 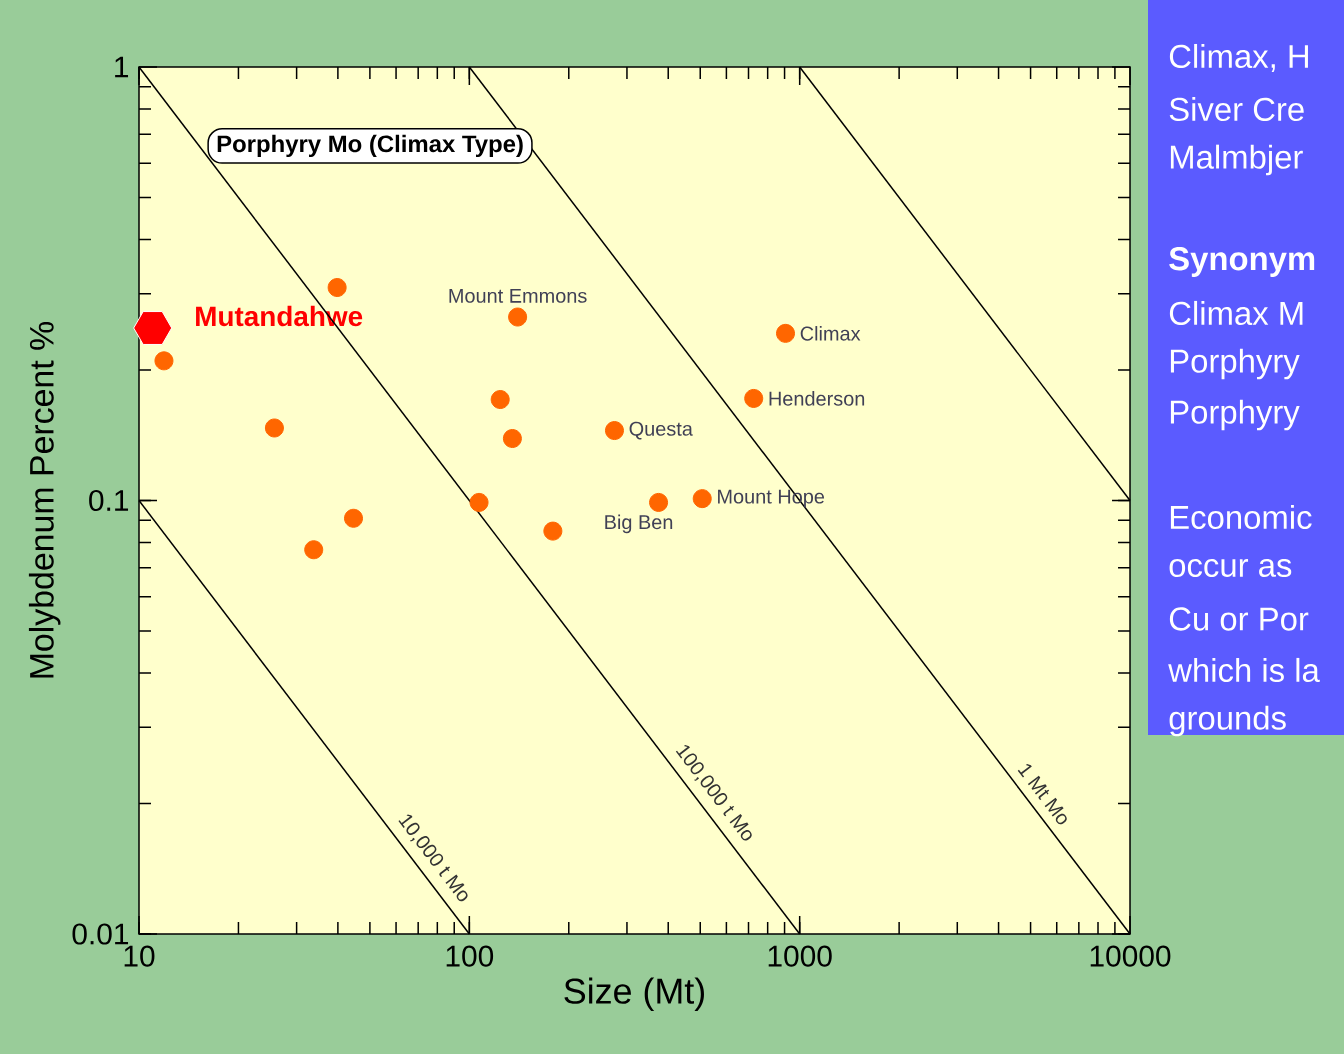 I want to click on annotation: Climax, so click(x=830, y=333).